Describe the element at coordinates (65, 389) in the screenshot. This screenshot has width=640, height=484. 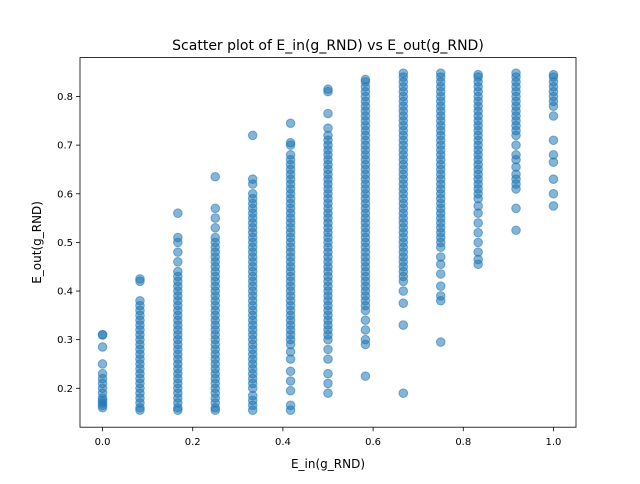
I see `y-tick-label: 0.2` at that location.